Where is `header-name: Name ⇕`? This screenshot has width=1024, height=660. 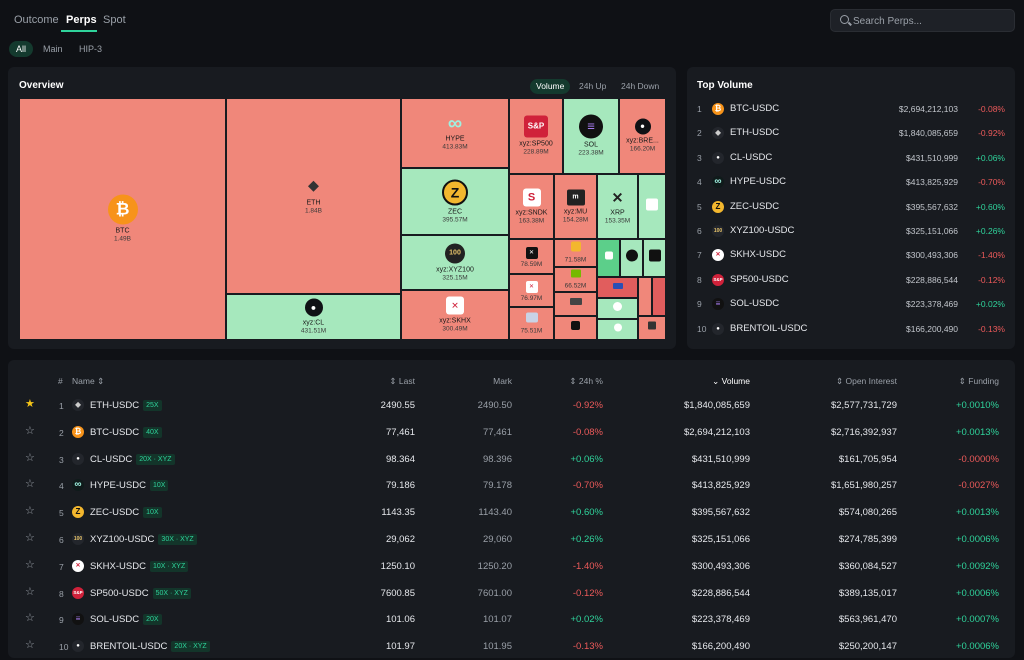 header-name: Name ⇕ is located at coordinates (88, 381).